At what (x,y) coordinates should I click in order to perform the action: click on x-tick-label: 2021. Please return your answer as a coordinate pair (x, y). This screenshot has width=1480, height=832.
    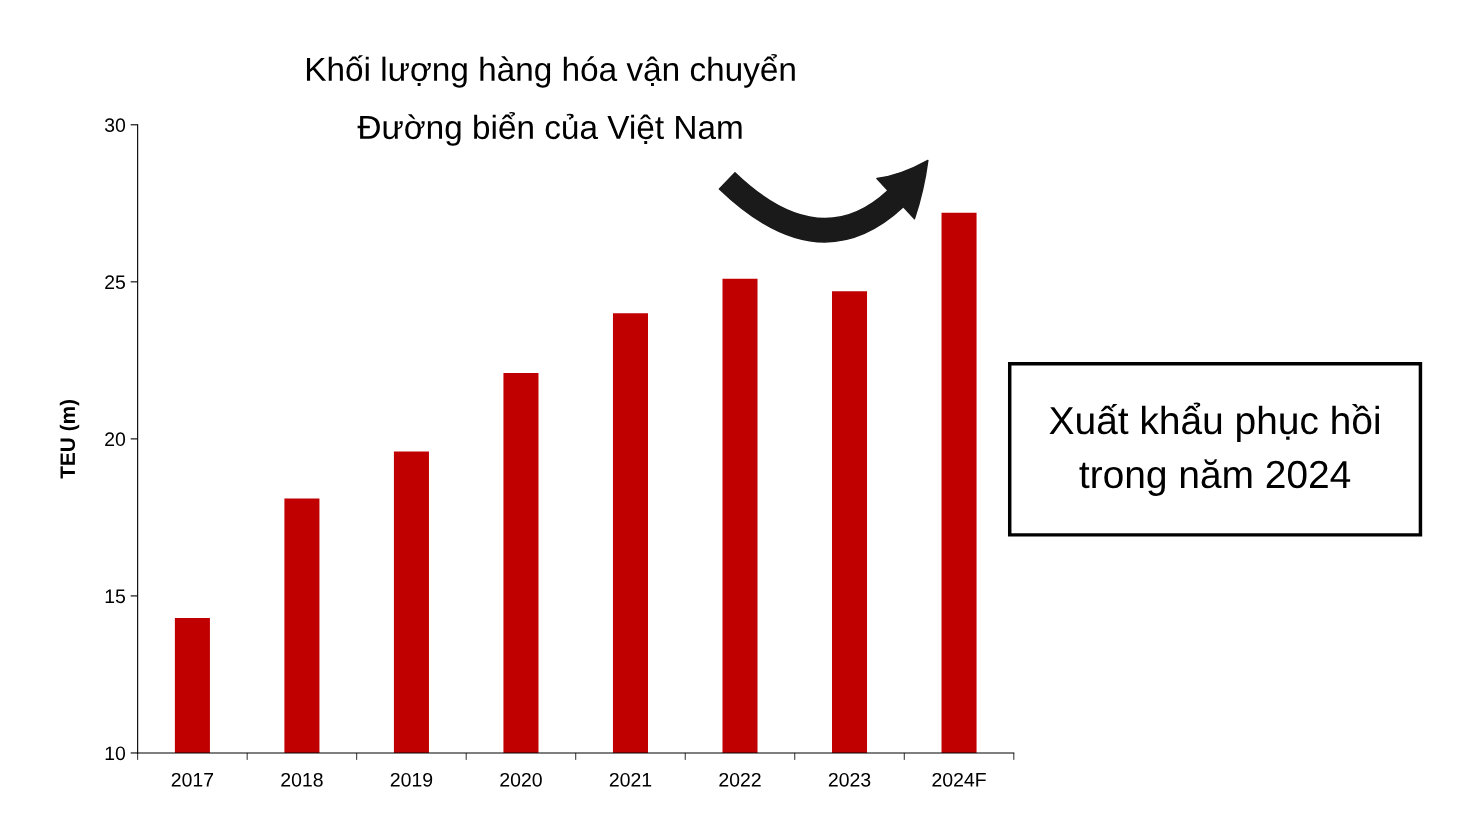
    Looking at the image, I should click on (630, 779).